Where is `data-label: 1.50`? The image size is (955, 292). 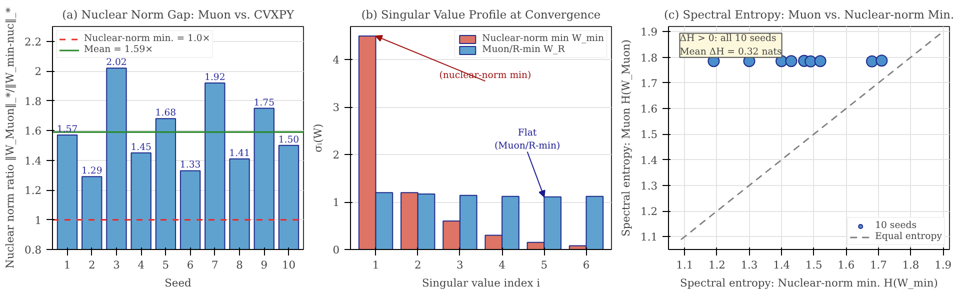 data-label: 1.50 is located at coordinates (289, 140).